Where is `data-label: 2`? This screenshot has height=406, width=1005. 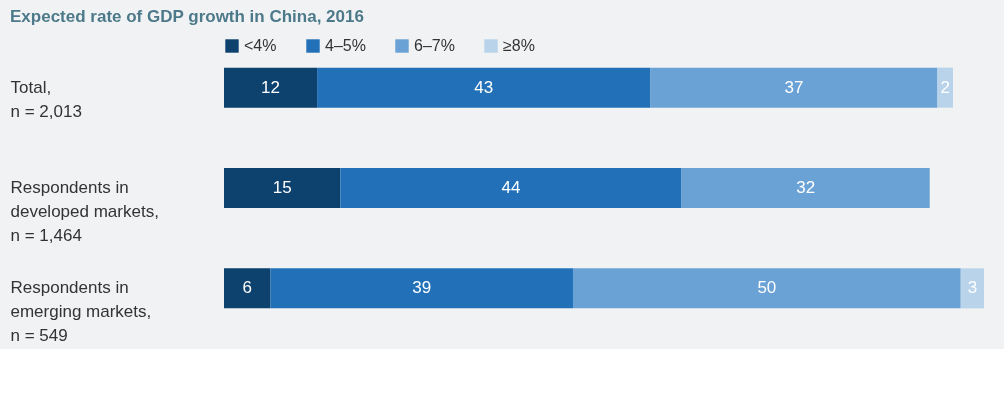 data-label: 2 is located at coordinates (945, 87).